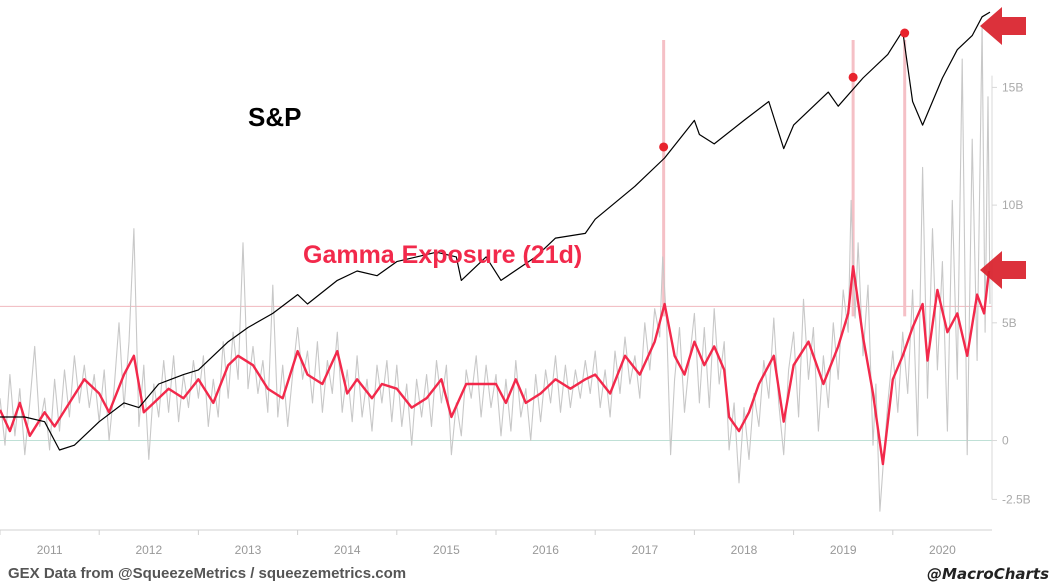 This screenshot has height=587, width=1057. Describe the element at coordinates (1005, 441) in the screenshot. I see `y-tick-label: 0` at that location.